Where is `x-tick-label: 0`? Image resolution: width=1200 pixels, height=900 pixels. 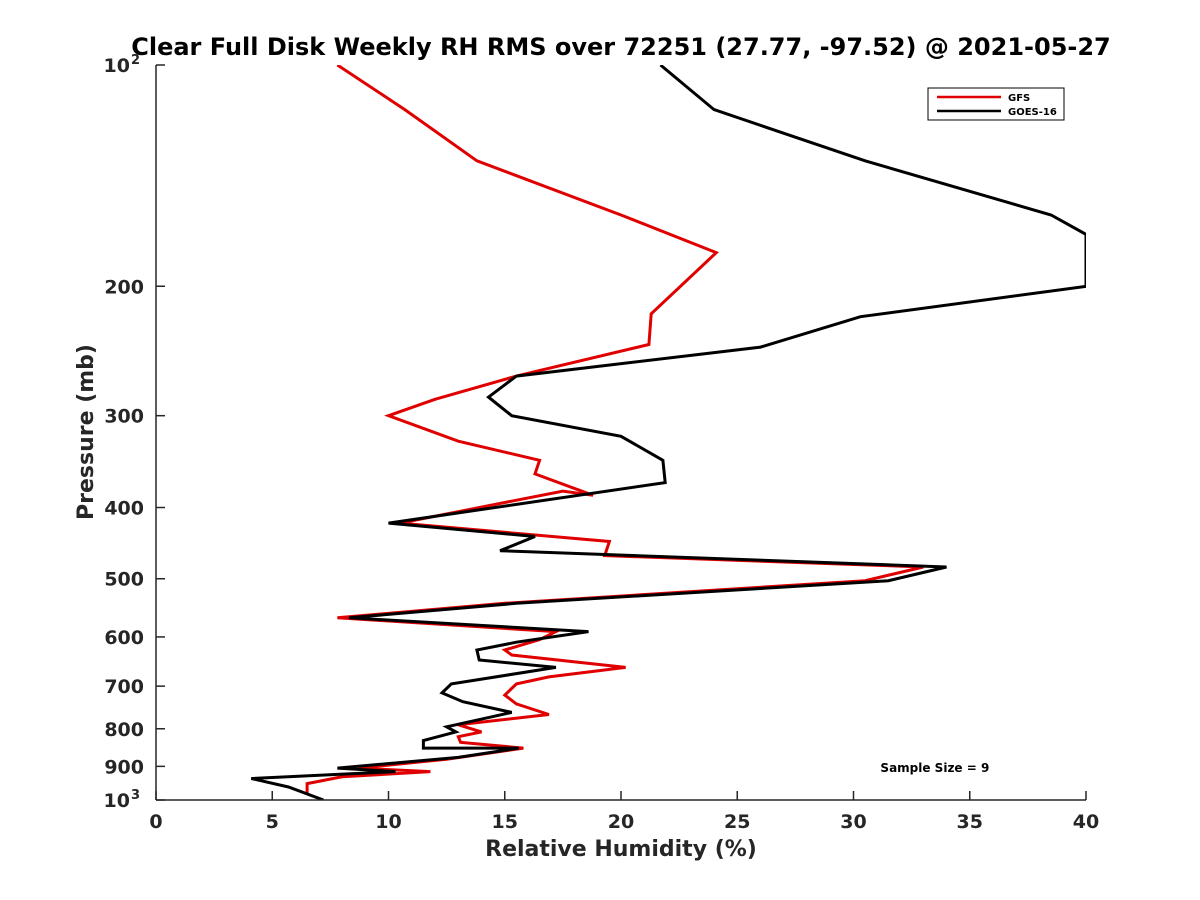
x-tick-label: 0 is located at coordinates (155, 822).